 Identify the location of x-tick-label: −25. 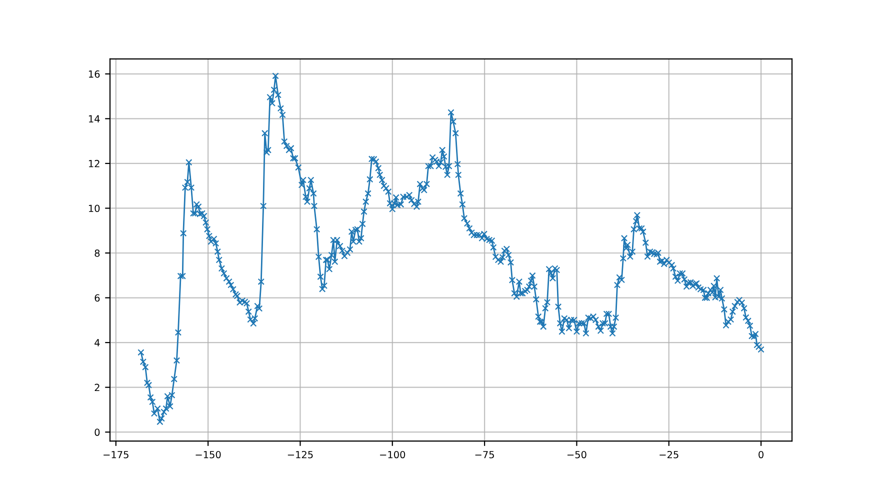
(669, 454).